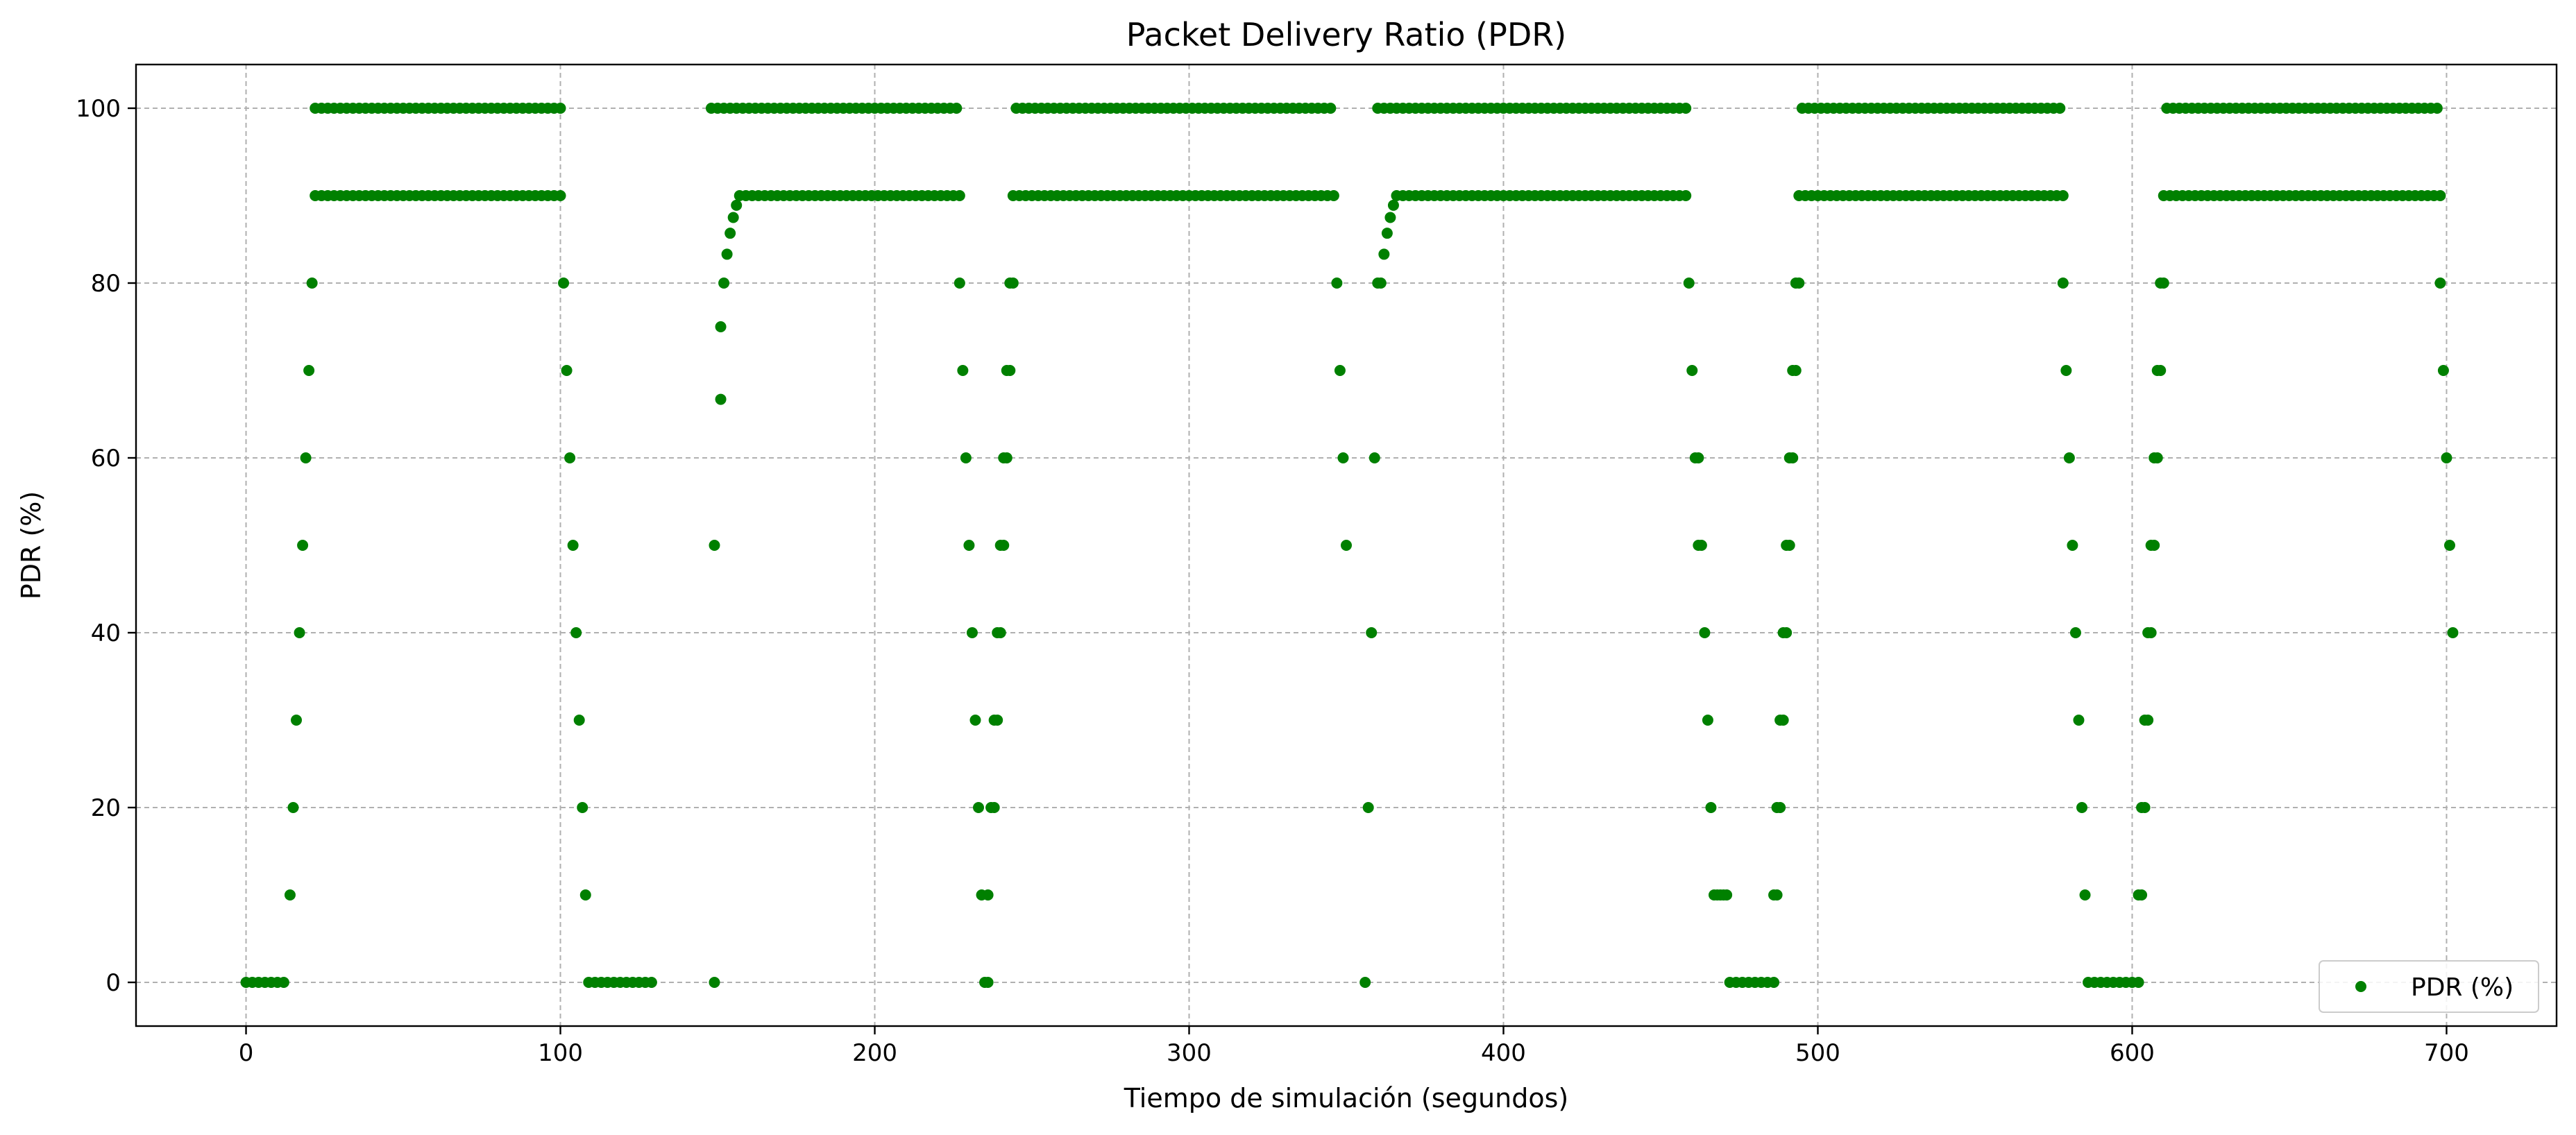 This screenshot has height=1135, width=2576. What do you see at coordinates (247, 1053) in the screenshot?
I see `x-tick-label: 0` at bounding box center [247, 1053].